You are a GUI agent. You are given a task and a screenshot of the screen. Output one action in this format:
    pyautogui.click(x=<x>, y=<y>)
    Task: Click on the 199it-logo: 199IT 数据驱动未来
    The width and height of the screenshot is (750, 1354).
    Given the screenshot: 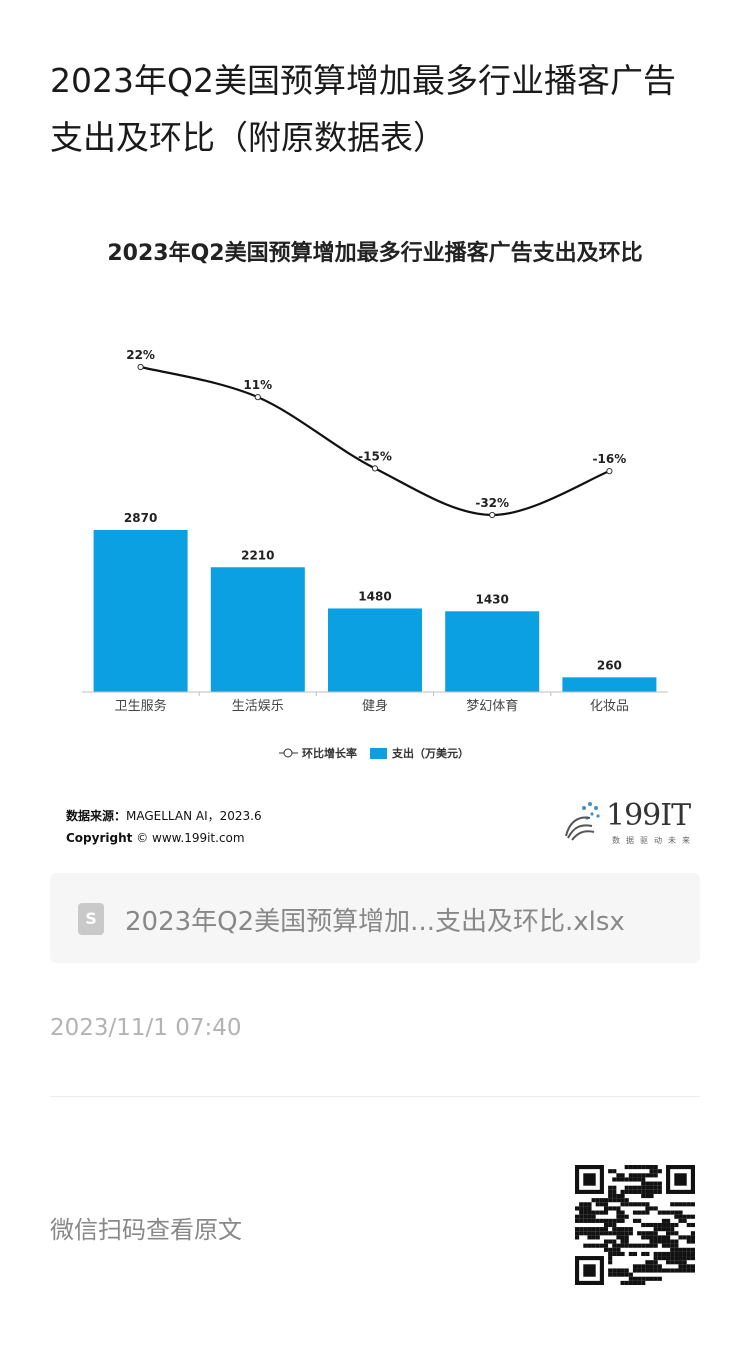 What is the action you would take?
    pyautogui.click(x=630, y=823)
    